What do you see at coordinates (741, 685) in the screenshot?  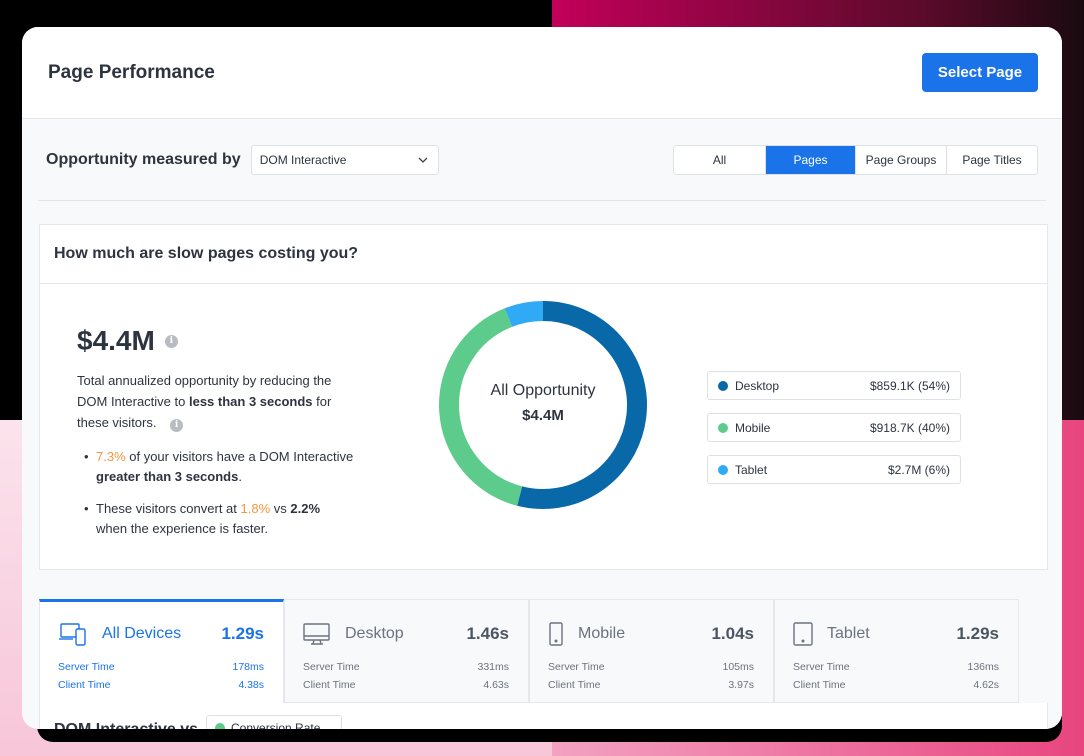 I see `client-time-value: 3.97s` at bounding box center [741, 685].